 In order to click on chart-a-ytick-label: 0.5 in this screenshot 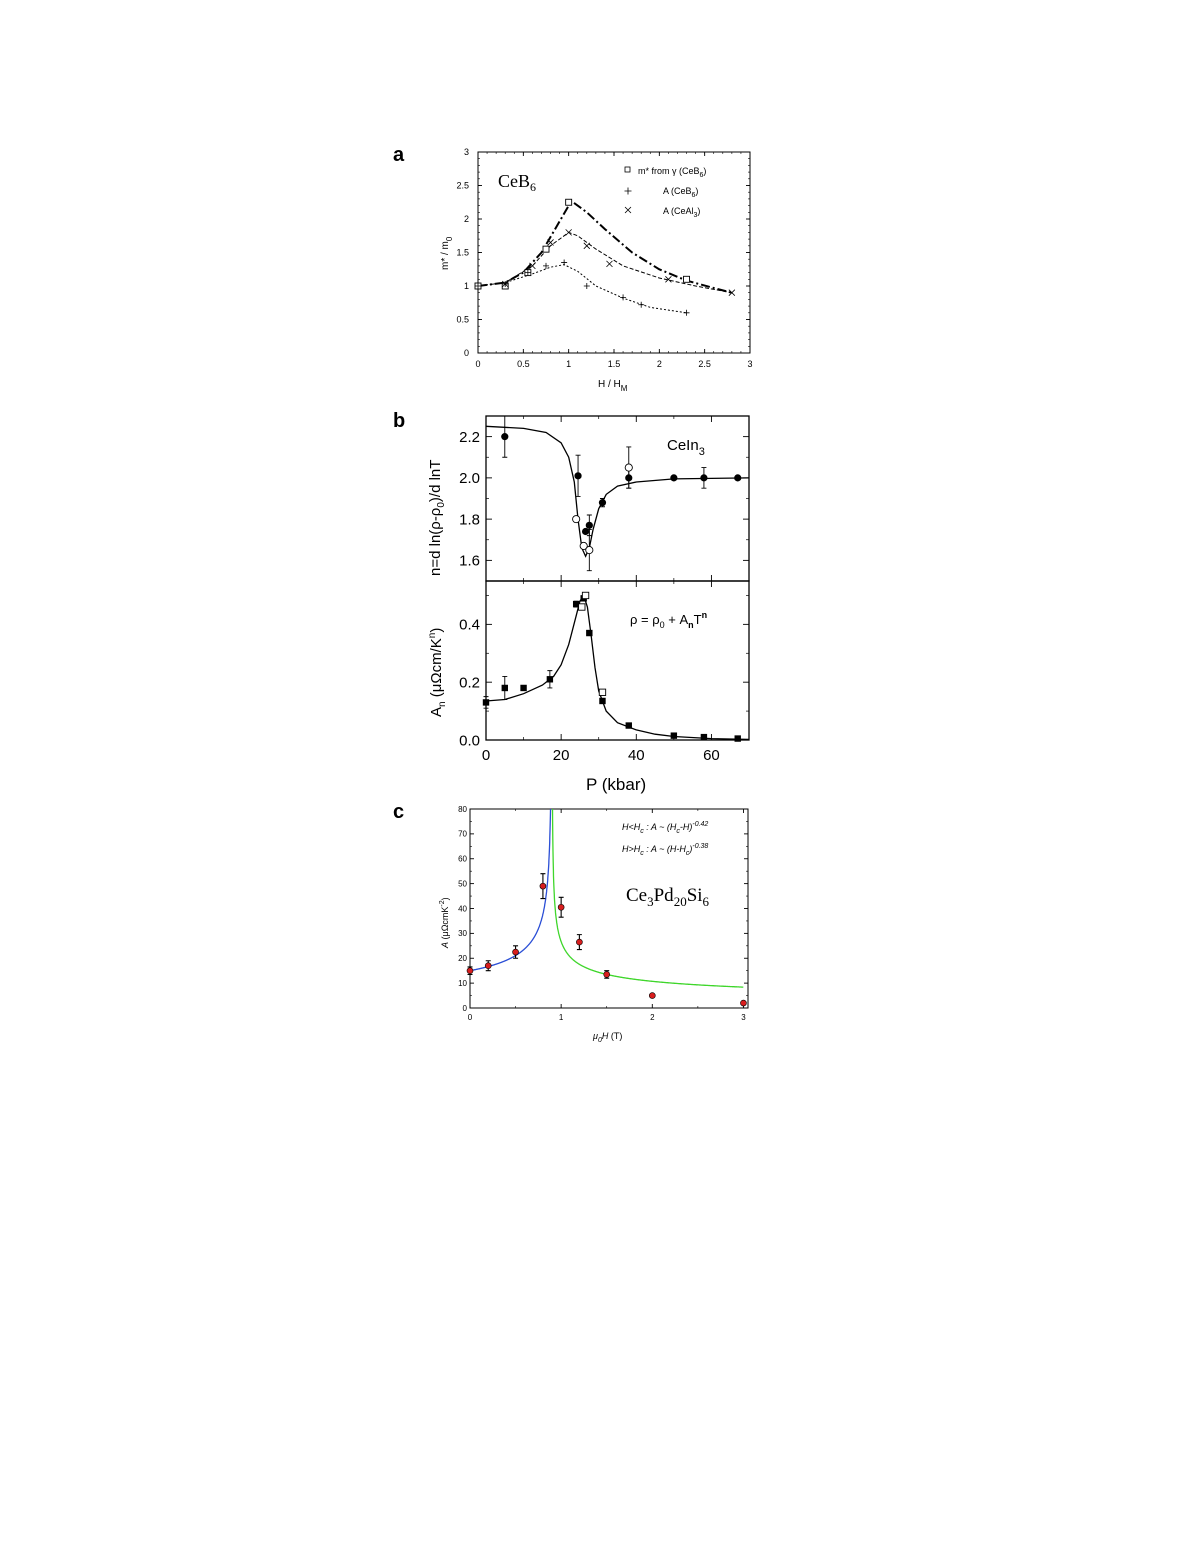, I will do `click(462, 320)`.